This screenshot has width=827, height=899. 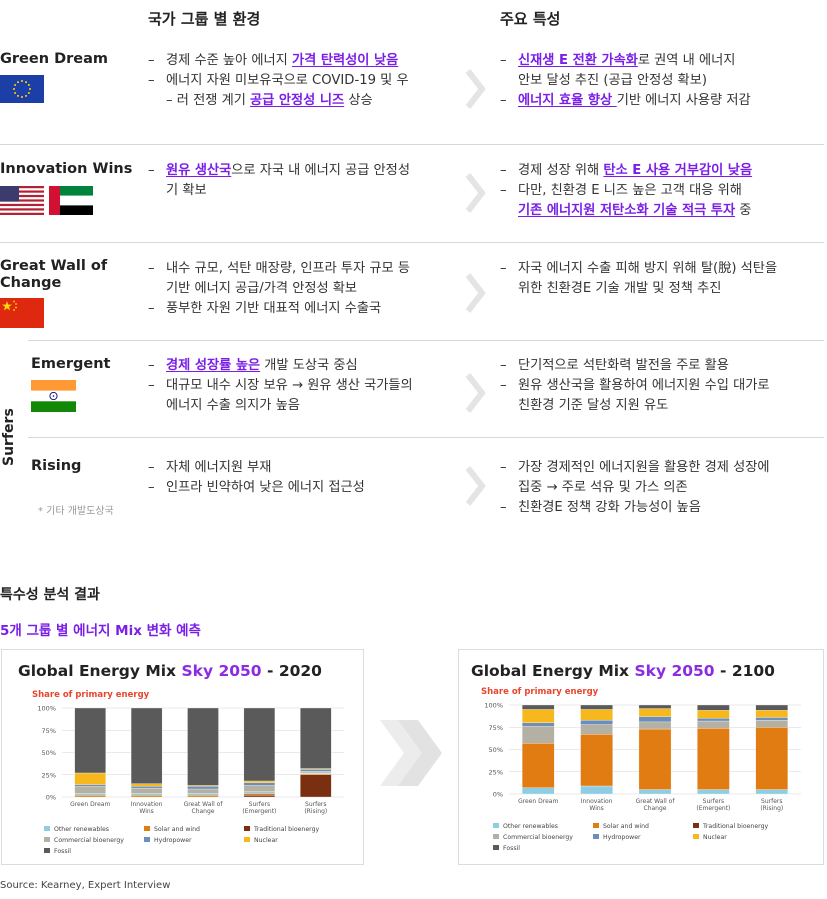 I want to click on x-tick-label: Surfers, so click(x=259, y=804).